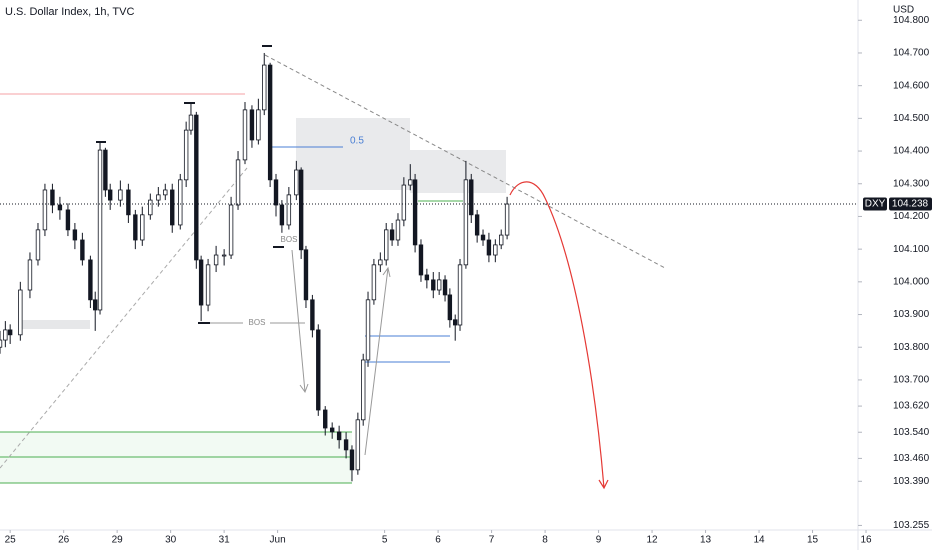  What do you see at coordinates (652, 540) in the screenshot?
I see `x-tick-label: 12` at bounding box center [652, 540].